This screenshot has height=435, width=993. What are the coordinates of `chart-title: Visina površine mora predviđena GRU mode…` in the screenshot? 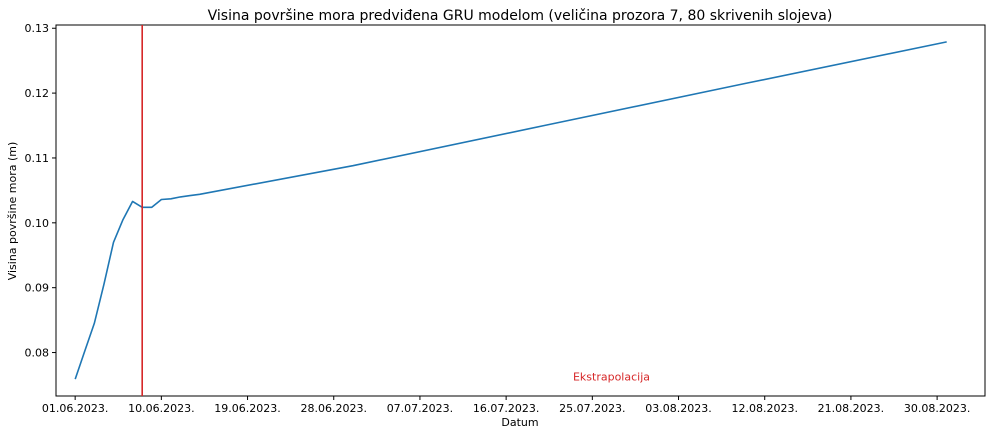 It's located at (520, 16).